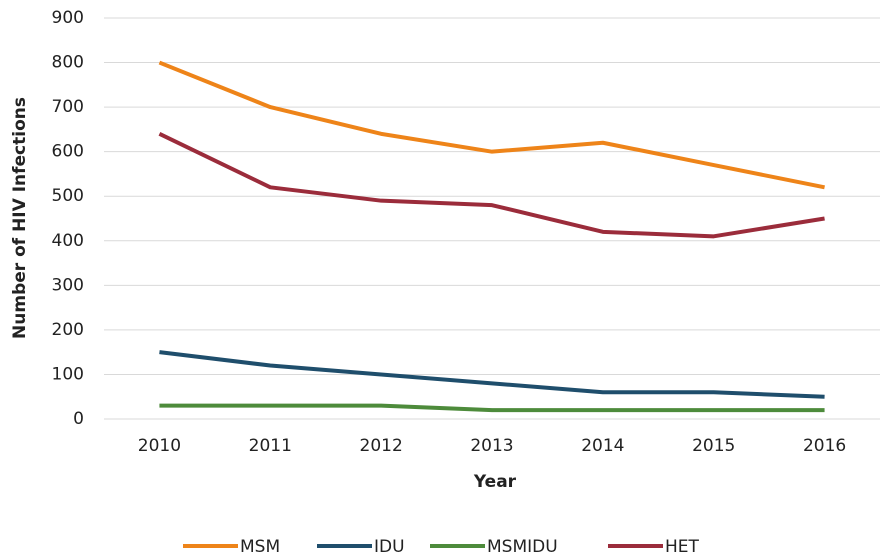 This screenshot has width=882, height=559. I want to click on x-tick-label: 2013, so click(491, 446).